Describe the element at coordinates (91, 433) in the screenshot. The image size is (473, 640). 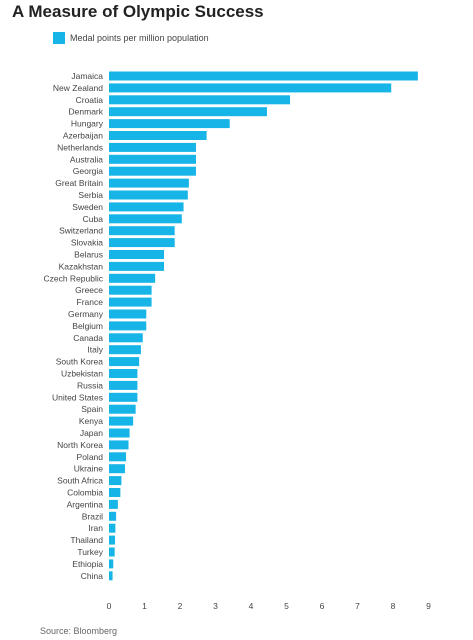
I see `category-label: Japan` at that location.